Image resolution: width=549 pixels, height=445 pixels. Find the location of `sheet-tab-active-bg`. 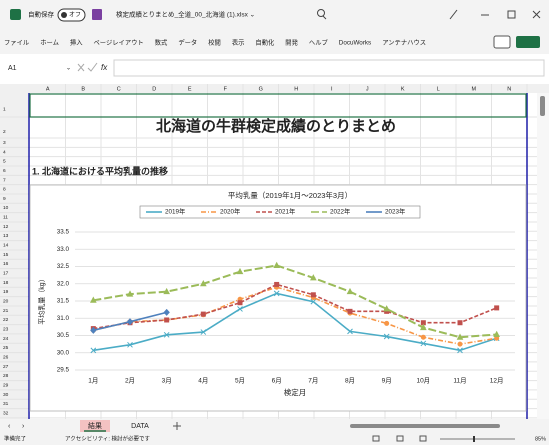

sheet-tab-active-bg is located at coordinates (95, 426).